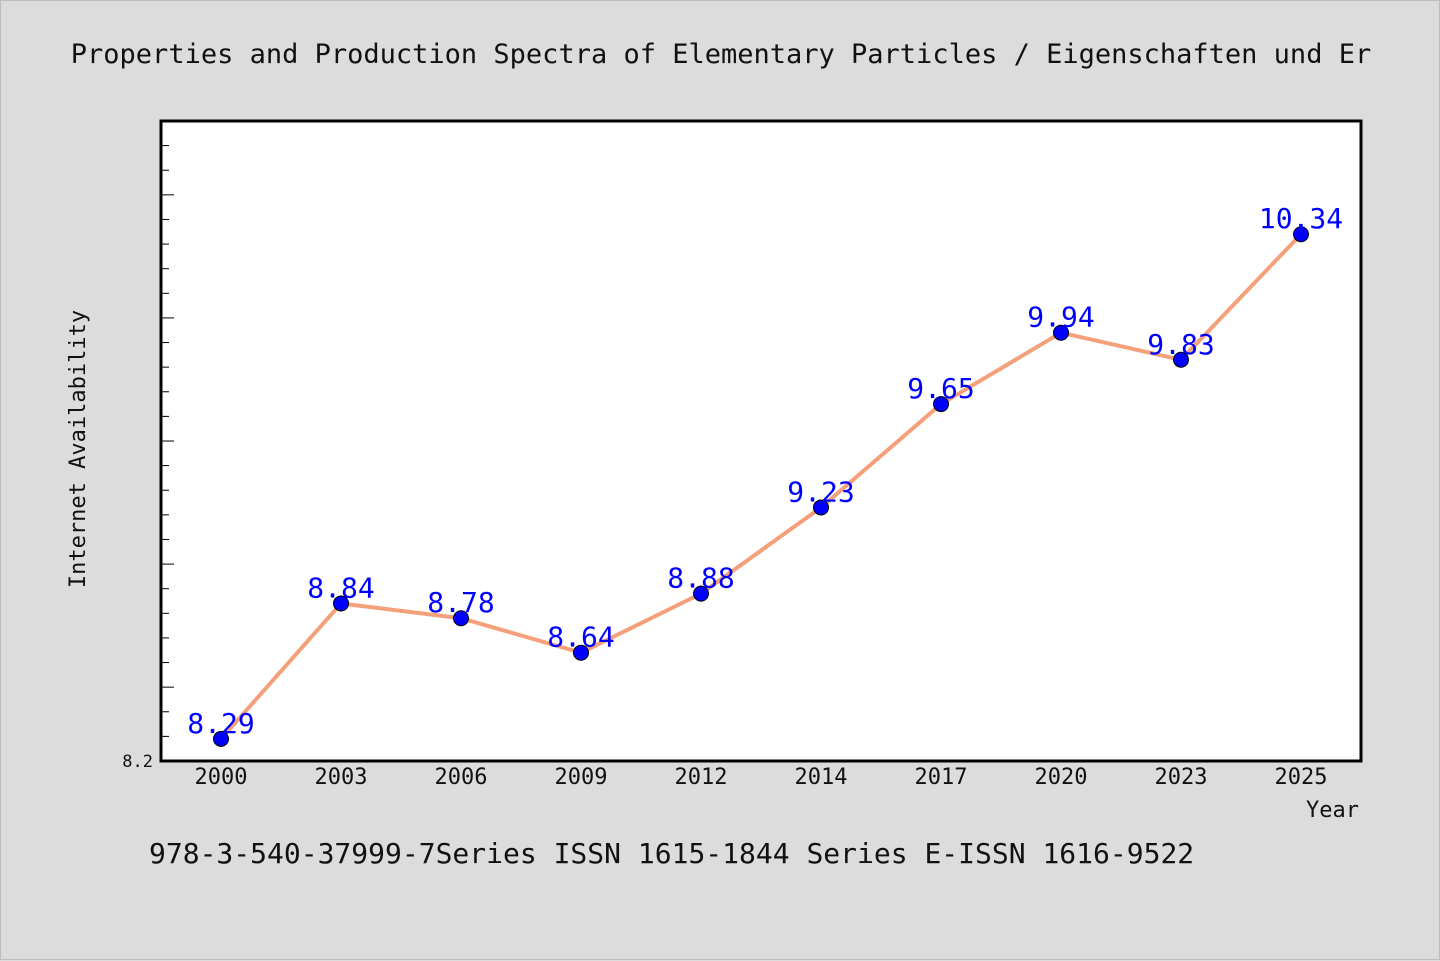 The width and height of the screenshot is (1440, 961). What do you see at coordinates (461, 777) in the screenshot?
I see `x-tick-label: 2006` at bounding box center [461, 777].